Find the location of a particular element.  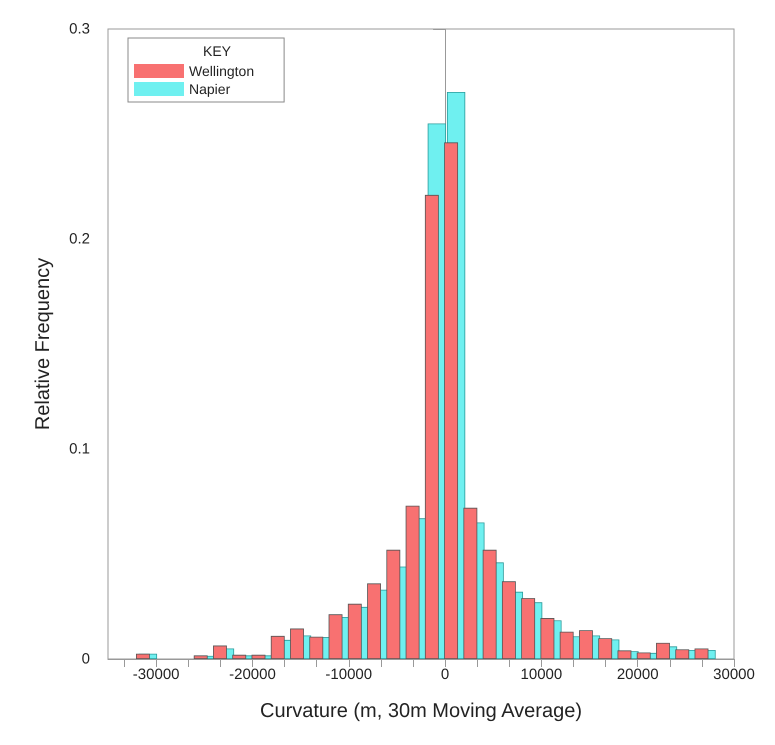

x-tick-label: 10000 is located at coordinates (541, 674).